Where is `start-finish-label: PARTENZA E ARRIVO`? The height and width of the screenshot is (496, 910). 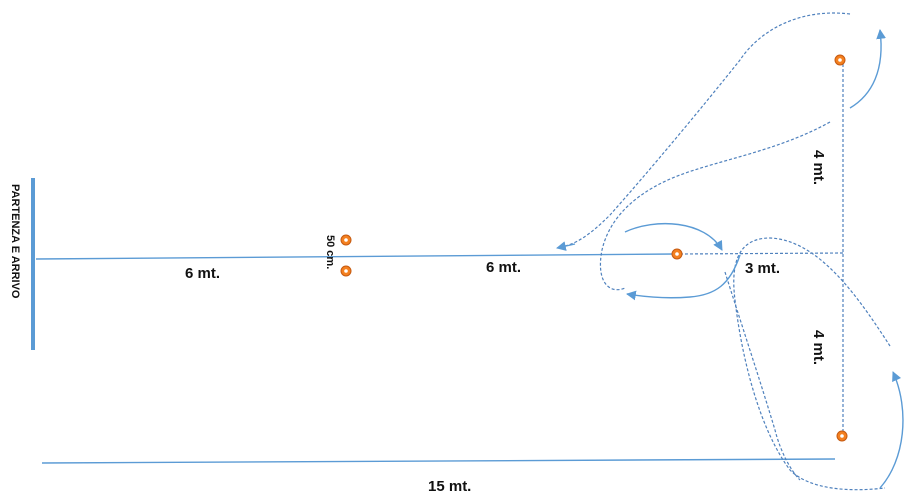
start-finish-label: PARTENZA E ARRIVO is located at coordinates (15, 241).